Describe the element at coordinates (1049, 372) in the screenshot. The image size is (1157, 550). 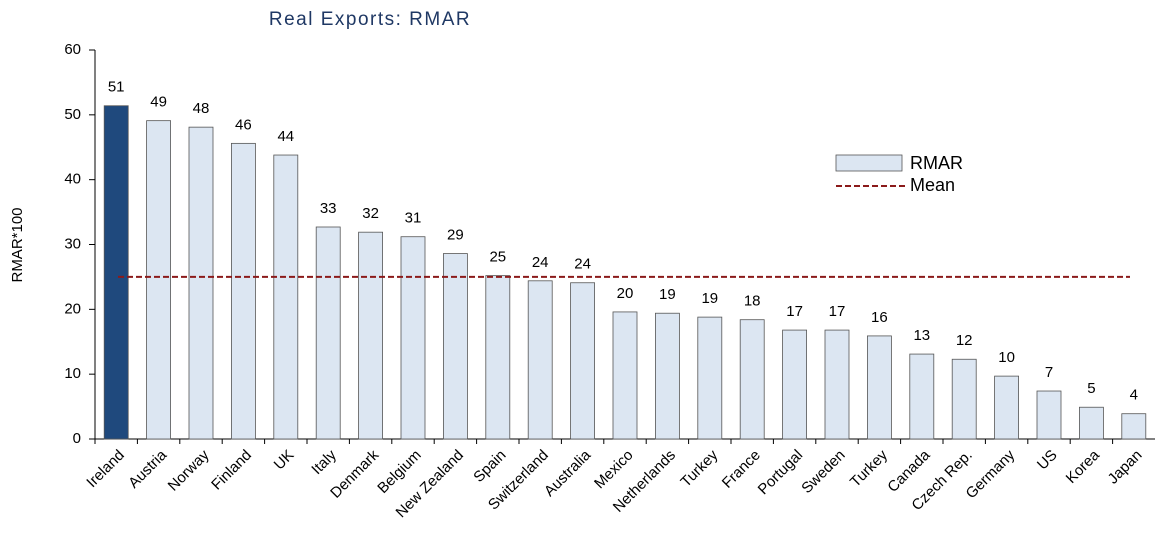
I see `data-label: 7` at that location.